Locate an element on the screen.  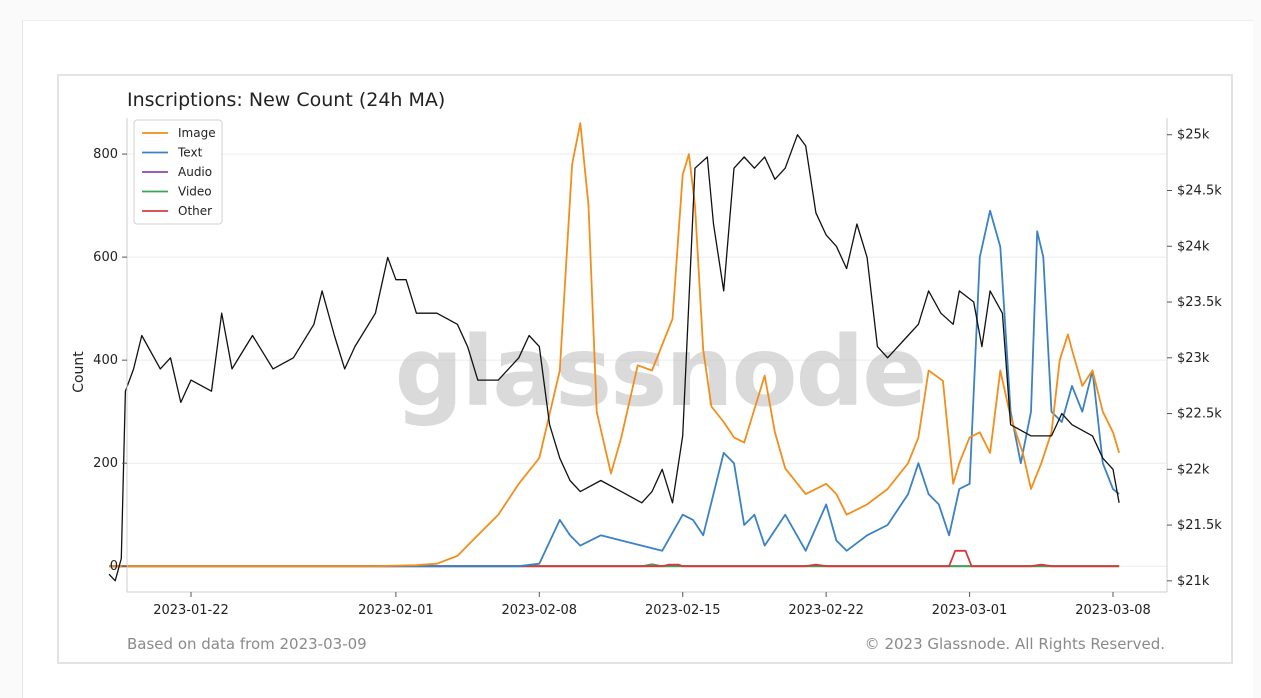
legend-label-video: Video is located at coordinates (195, 192).